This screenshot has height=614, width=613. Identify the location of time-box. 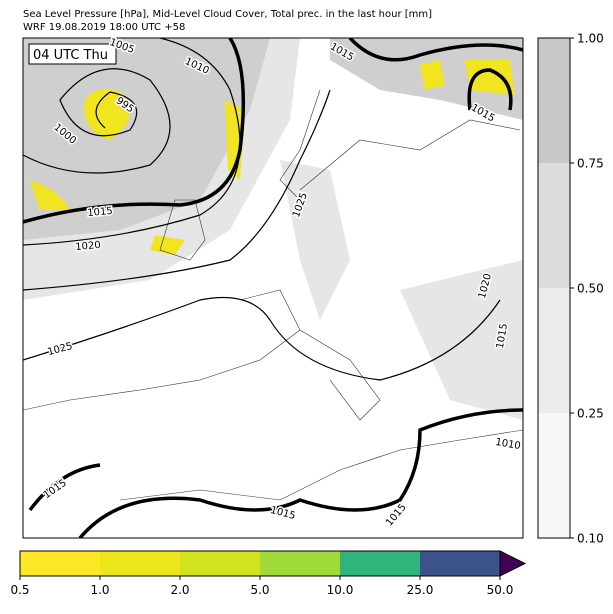
(72, 54).